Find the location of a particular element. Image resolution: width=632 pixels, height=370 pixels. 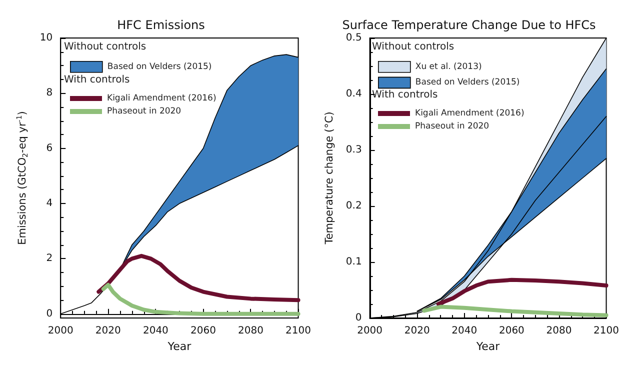

y-tick-label: 0.4 is located at coordinates (354, 94).